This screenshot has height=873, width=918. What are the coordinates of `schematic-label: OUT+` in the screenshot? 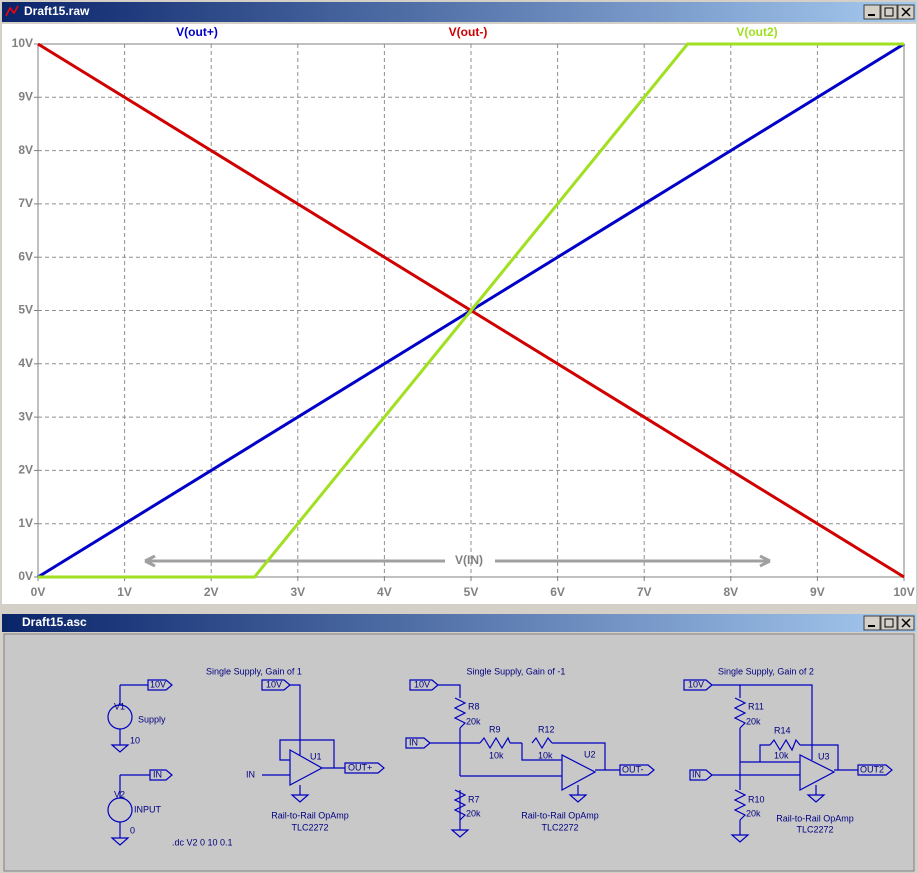 It's located at (360, 767).